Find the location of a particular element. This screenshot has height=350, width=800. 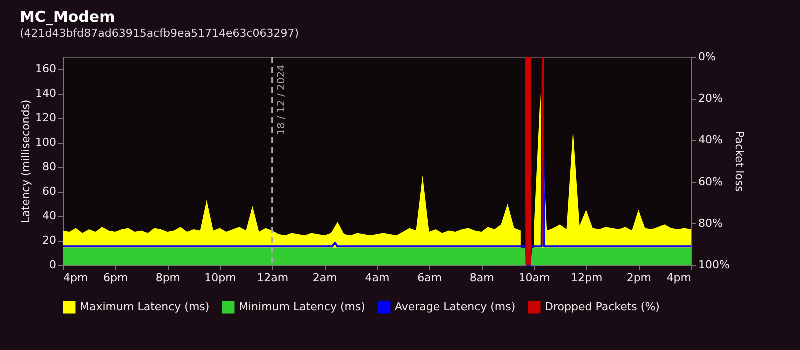

y-tick-label: 140 is located at coordinates (46, 93).